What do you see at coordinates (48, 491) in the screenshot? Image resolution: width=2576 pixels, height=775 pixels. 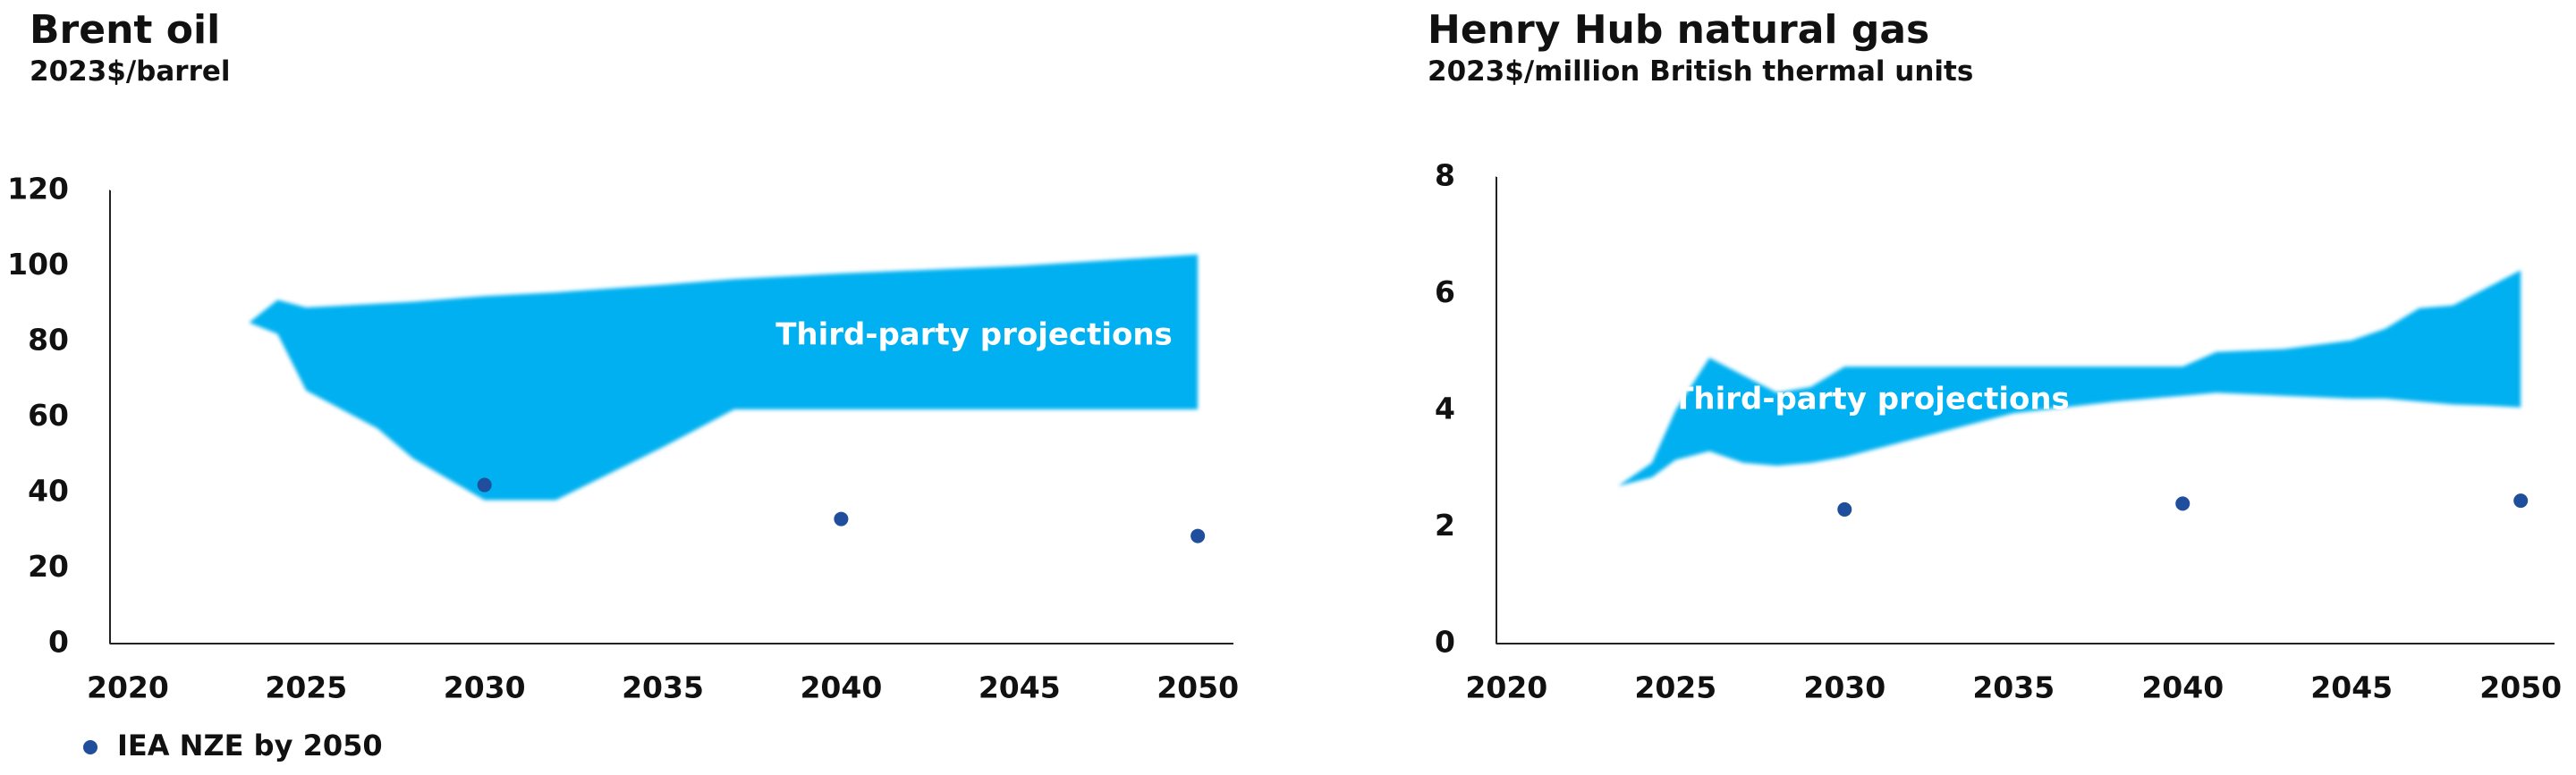 I see `y-tick-label: 40` at bounding box center [48, 491].